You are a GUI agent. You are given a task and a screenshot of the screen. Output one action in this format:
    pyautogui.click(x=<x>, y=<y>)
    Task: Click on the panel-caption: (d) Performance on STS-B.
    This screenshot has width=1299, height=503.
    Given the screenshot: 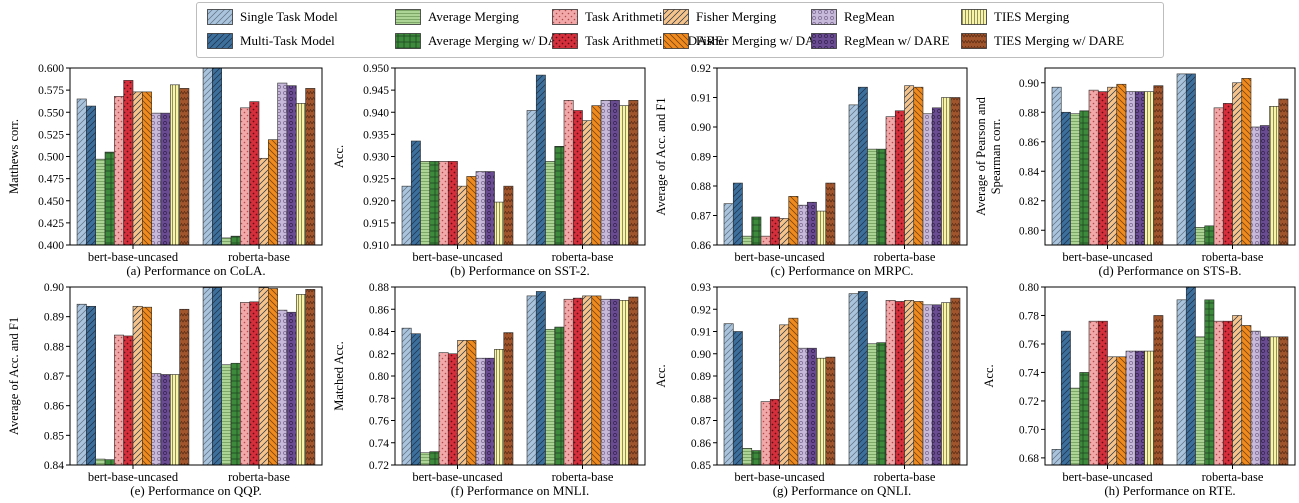 What is the action you would take?
    pyautogui.click(x=1170, y=270)
    